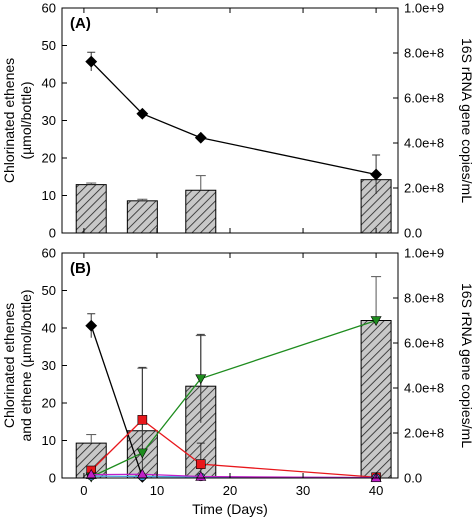 The image size is (474, 518). I want to click on y-axis-left-title-line-2: and ethene (µmol/bottle), so click(26, 365).